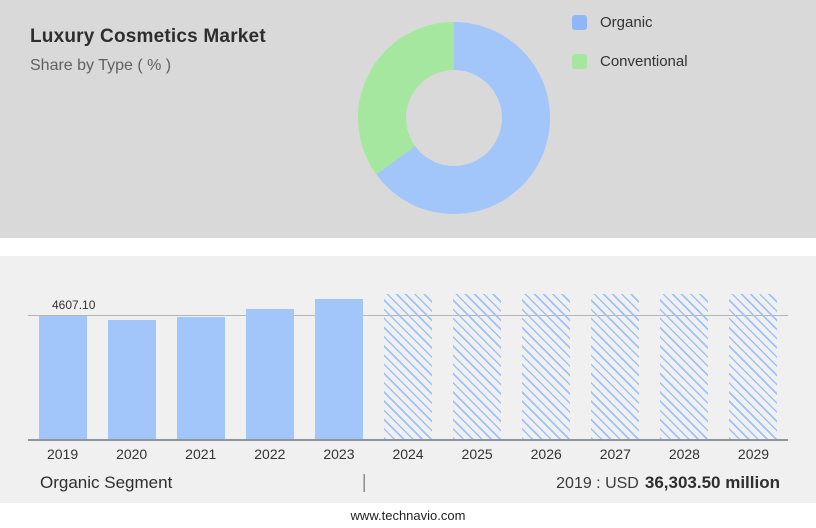  What do you see at coordinates (579, 61) in the screenshot?
I see `legend-swatch-conventional` at bounding box center [579, 61].